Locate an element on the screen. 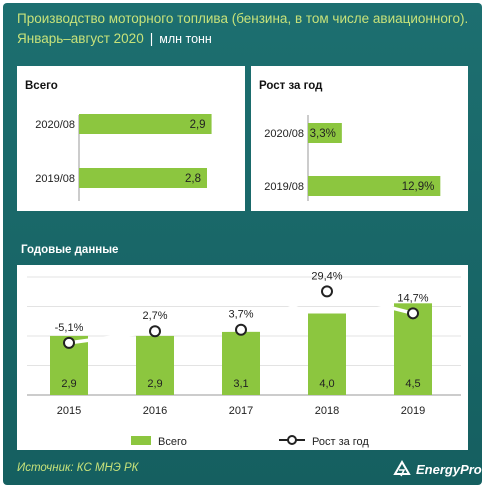 This screenshot has height=488, width=485. chart-subtitle-row: Январь–август 2020 | млн тонн is located at coordinates (114, 38).